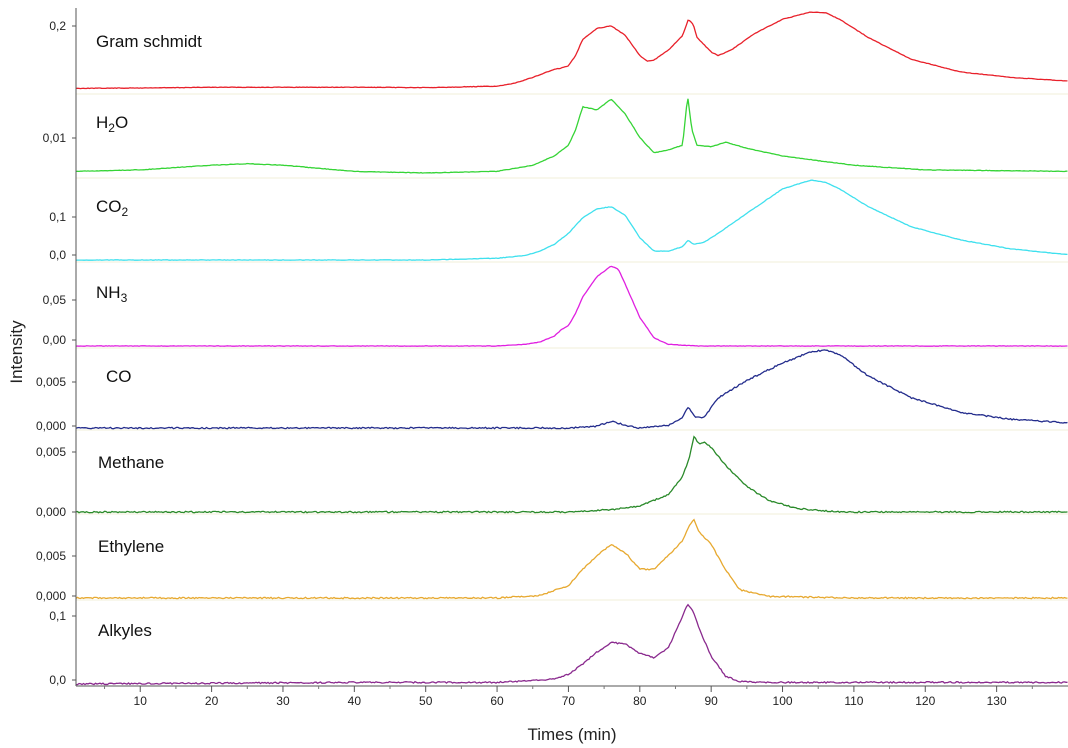 Image resolution: width=1068 pixels, height=748 pixels. Describe the element at coordinates (55, 340) in the screenshot. I see `y-tick-label: 0,00` at that location.